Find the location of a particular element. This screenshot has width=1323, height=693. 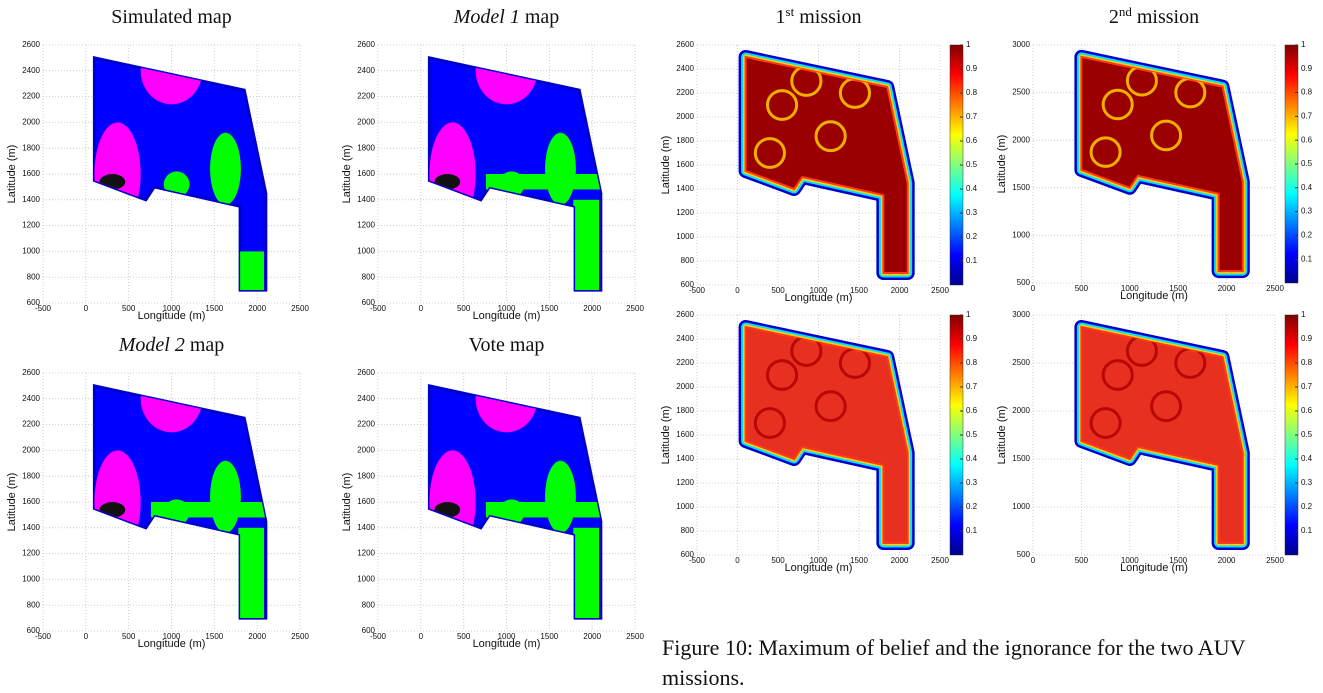

x-tick-label: -500 is located at coordinates (43, 308).